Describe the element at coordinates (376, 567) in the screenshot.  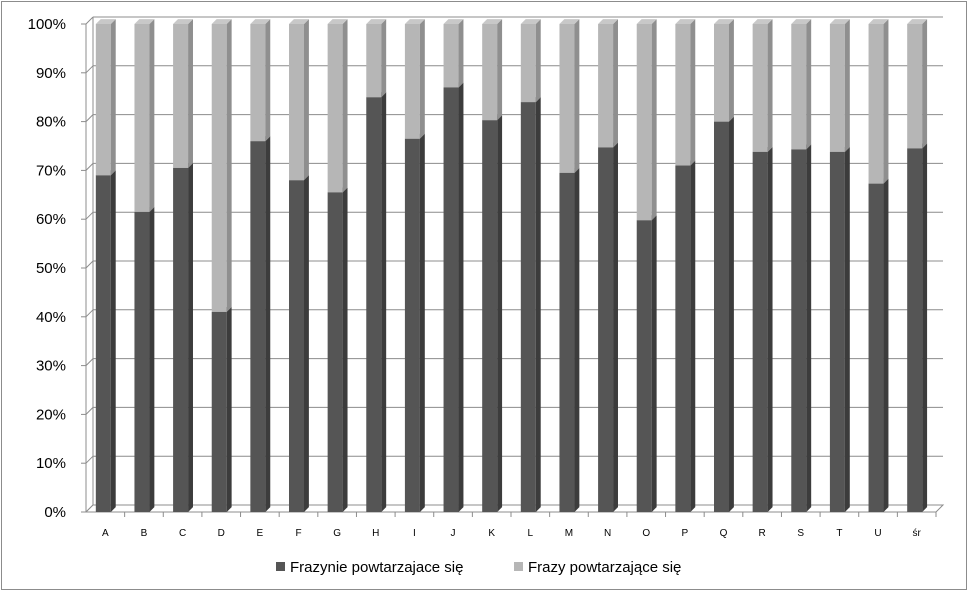
I see `legend-label: Frazynie powtarzajace się` at that location.